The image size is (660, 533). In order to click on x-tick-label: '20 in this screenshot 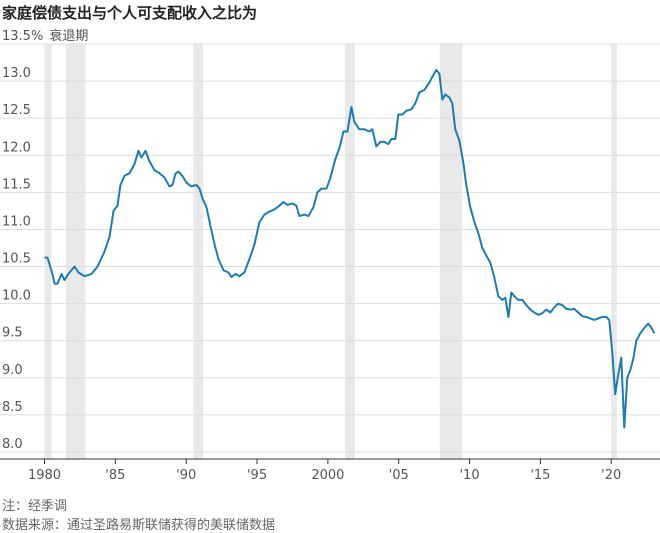, I will do `click(611, 475)`.